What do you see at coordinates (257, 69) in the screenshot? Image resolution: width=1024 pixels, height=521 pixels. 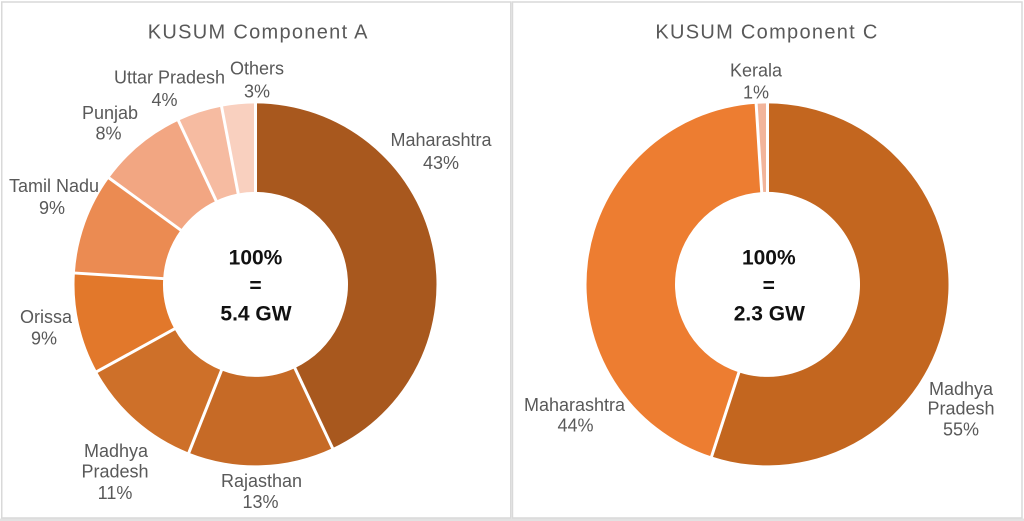 I see `svg-text: Others` at bounding box center [257, 69].